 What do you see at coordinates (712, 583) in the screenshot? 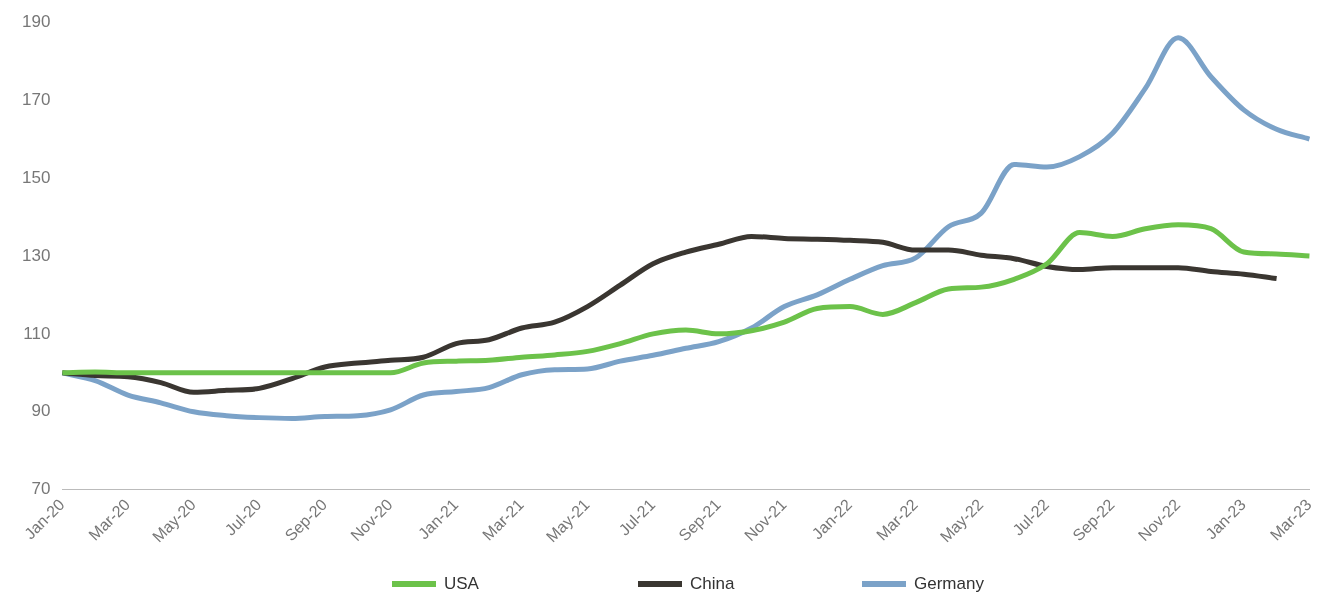
I see `legend-label: China` at bounding box center [712, 583].